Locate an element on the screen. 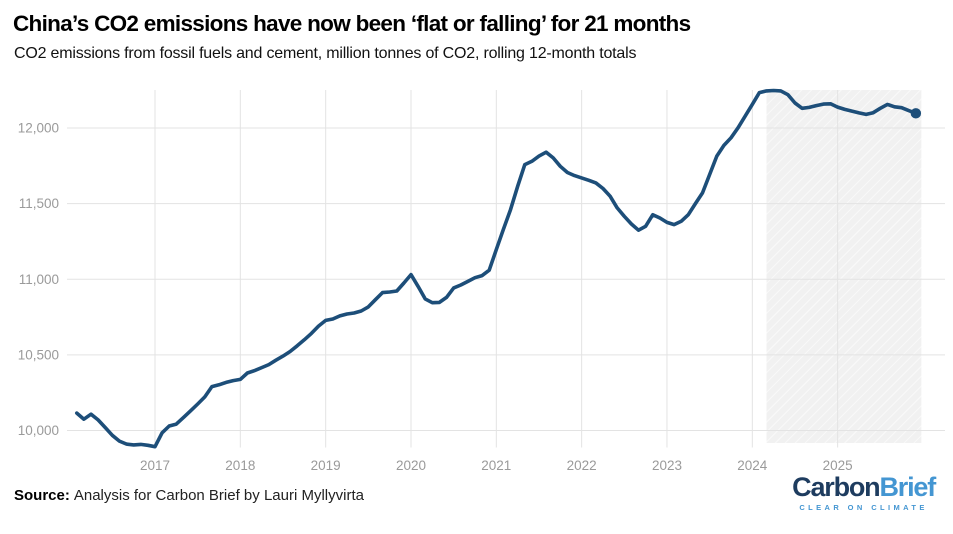  y-tick-label: 10,500 is located at coordinates (38, 354).